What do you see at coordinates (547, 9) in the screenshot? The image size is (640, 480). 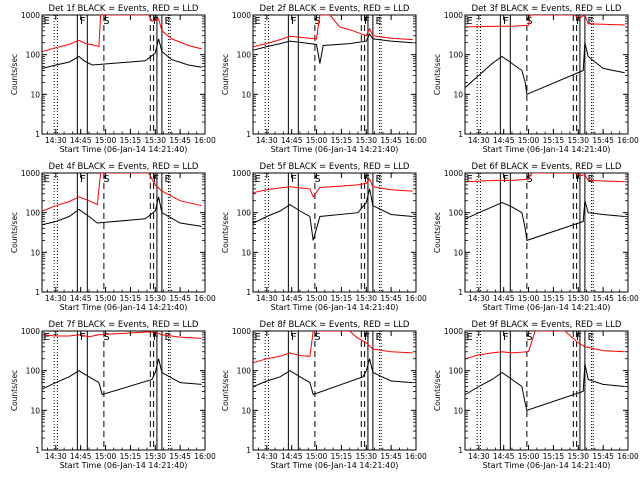 I see `panel-title: Det 3f BLACK = Events, RED = LLD` at bounding box center [547, 9].